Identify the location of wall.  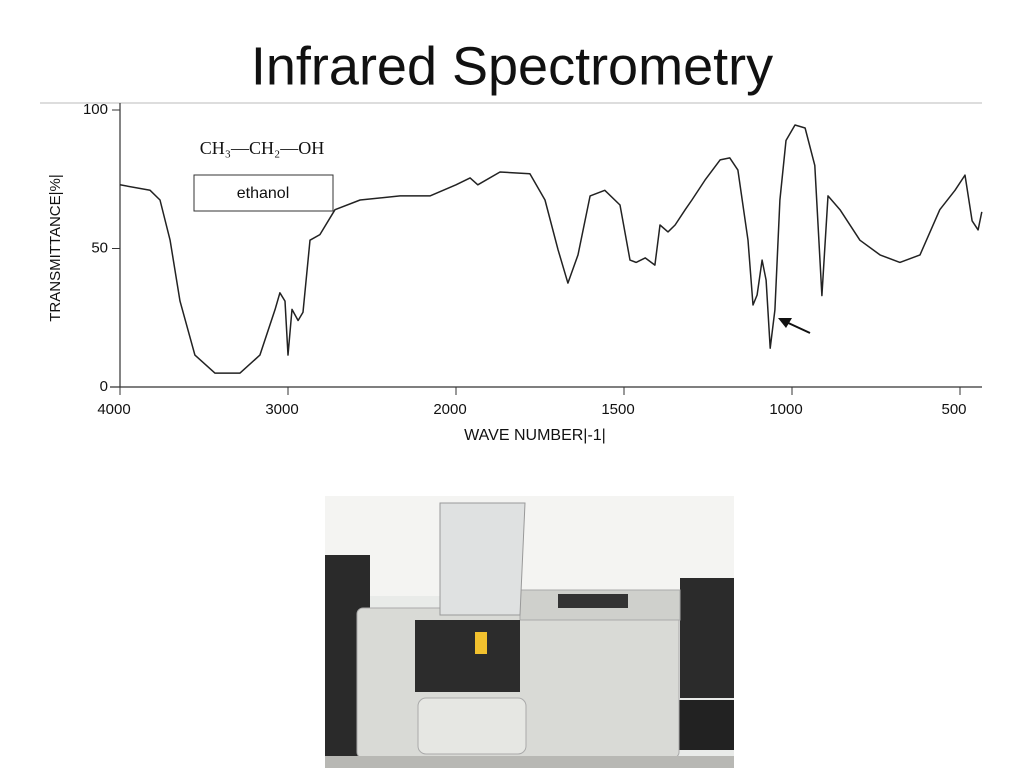
(529, 546).